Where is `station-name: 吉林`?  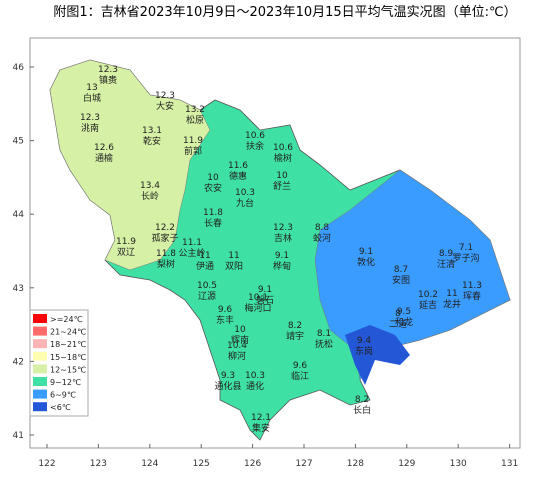 station-name: 吉林 is located at coordinates (283, 238).